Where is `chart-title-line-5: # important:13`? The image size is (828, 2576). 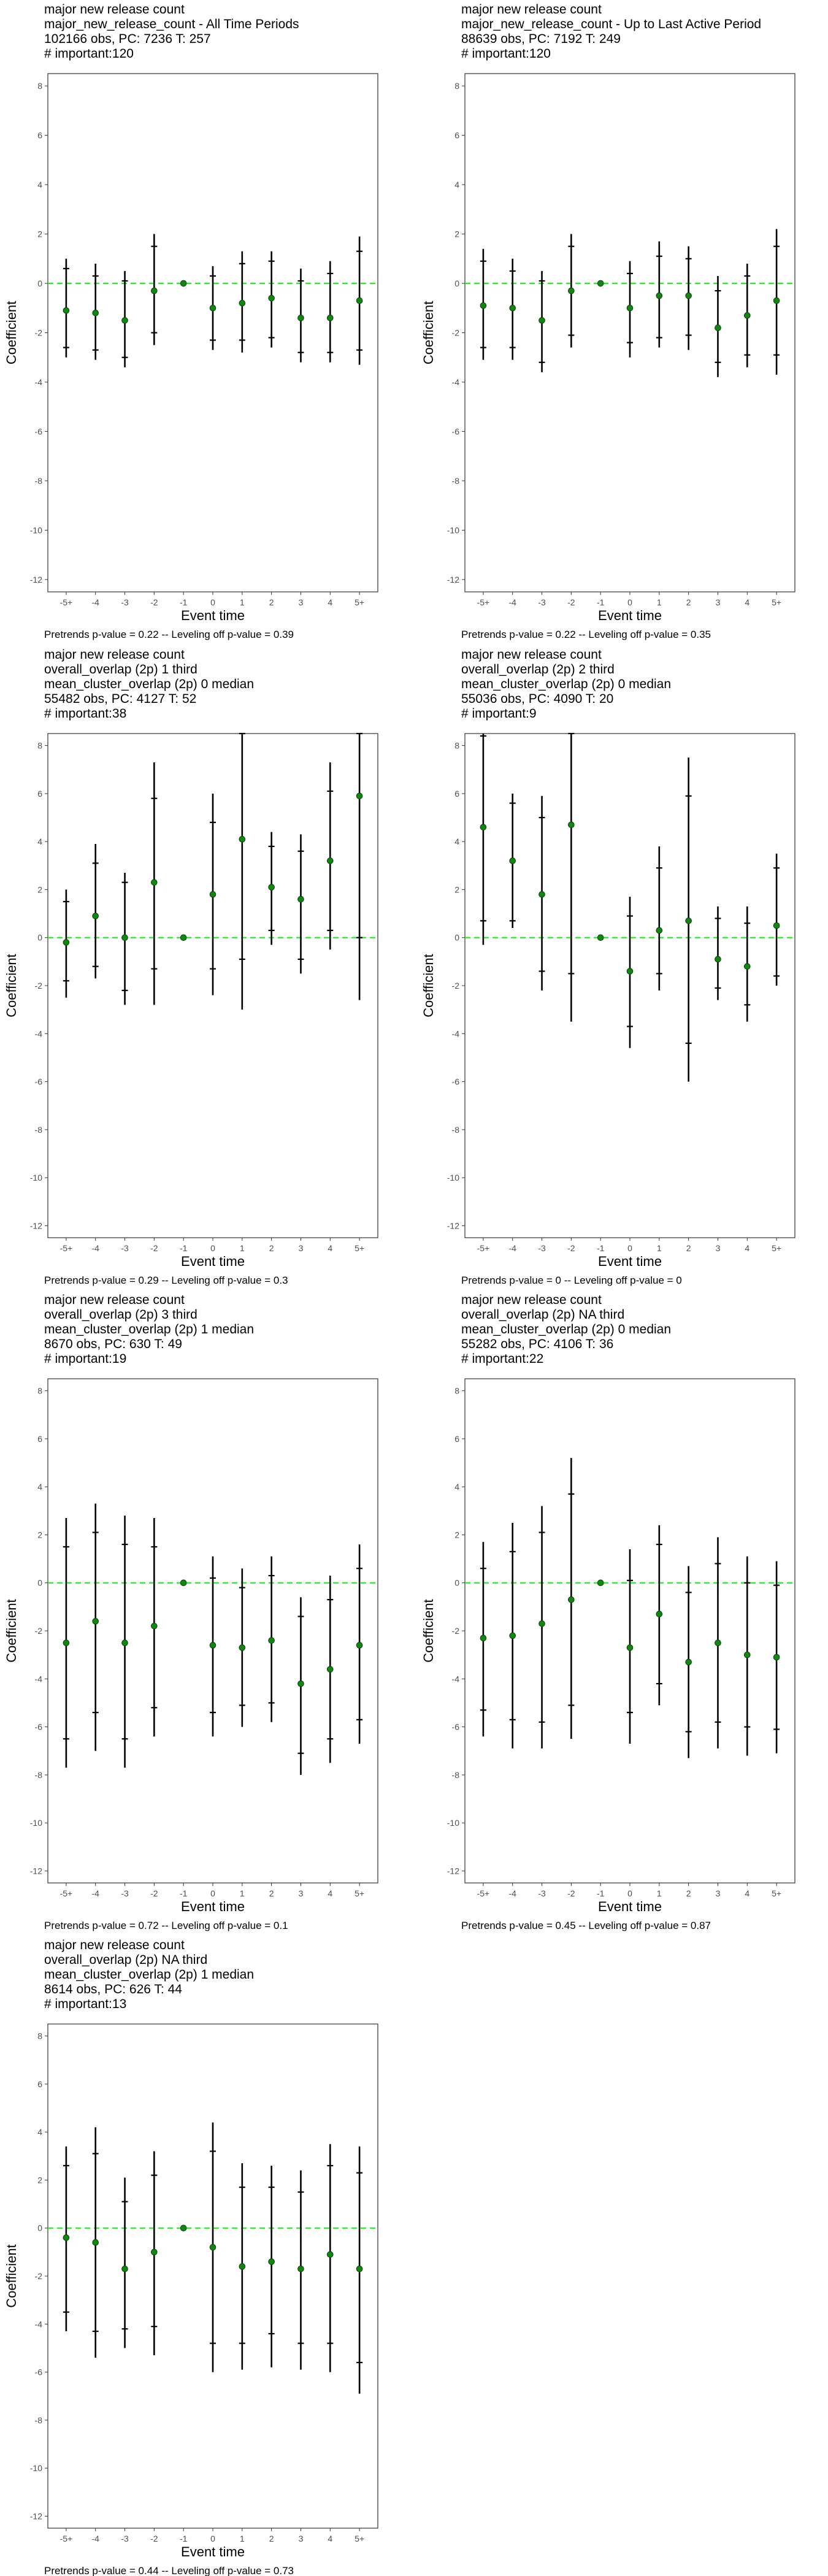 chart-title-line-5: # important:13 is located at coordinates (85, 2004).